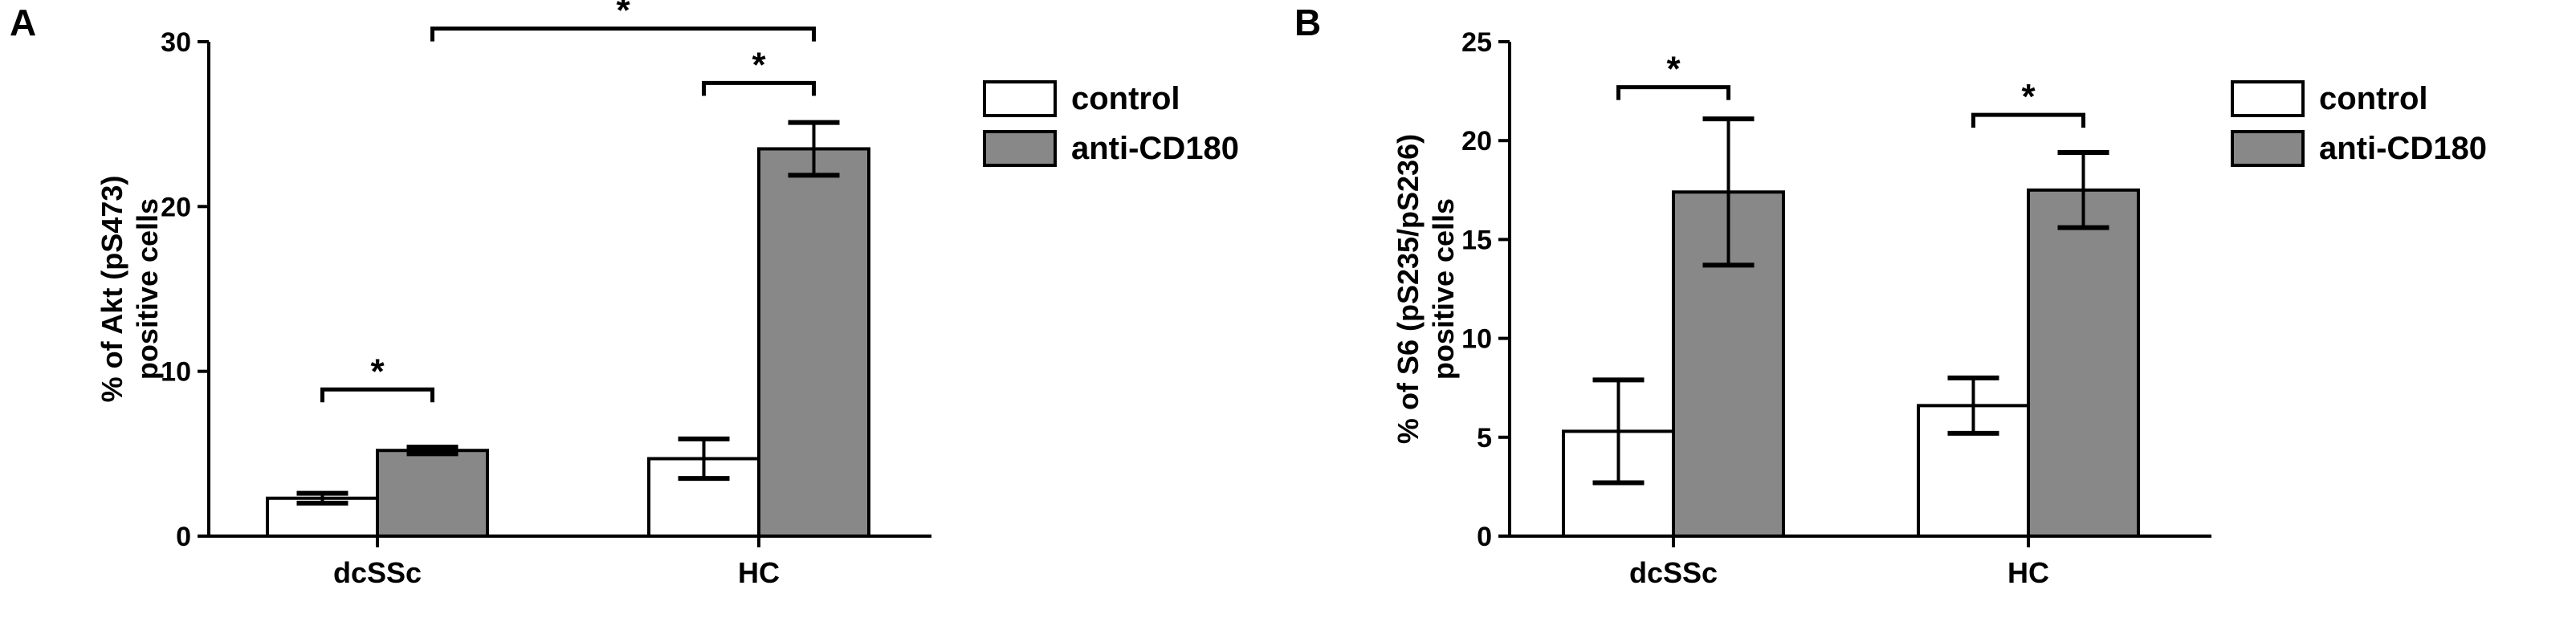 This screenshot has height=622, width=2576. Describe the element at coordinates (112, 289) in the screenshot. I see `y-axis-title: % of Akt (pS473)` at that location.